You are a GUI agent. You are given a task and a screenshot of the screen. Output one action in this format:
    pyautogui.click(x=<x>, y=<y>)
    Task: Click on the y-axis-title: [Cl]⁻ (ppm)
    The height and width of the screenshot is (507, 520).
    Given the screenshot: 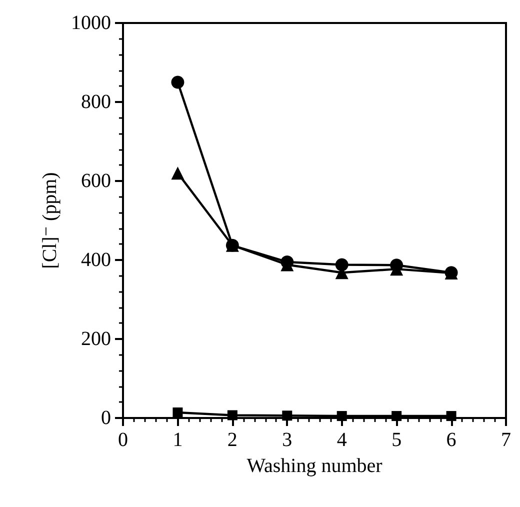 What is the action you would take?
    pyautogui.click(x=50, y=220)
    